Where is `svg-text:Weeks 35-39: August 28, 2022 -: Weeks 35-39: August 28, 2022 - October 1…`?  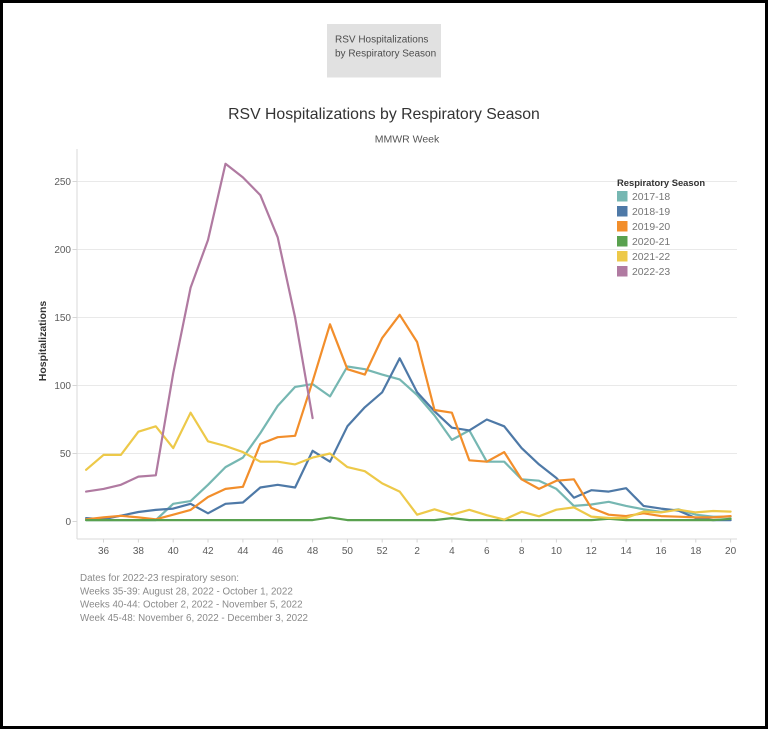
svg-text:Weeks 35-39: August 28, 2022 -: Weeks 35-39: August 28, 2022 - October 1… is located at coordinates (186, 591).